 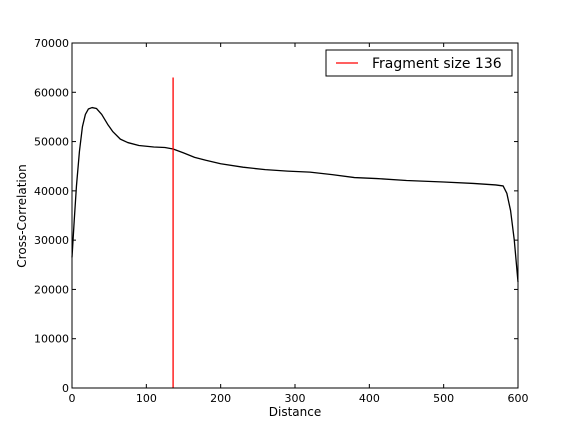 What do you see at coordinates (51, 240) in the screenshot?
I see `y-tick-label: 30000` at bounding box center [51, 240].